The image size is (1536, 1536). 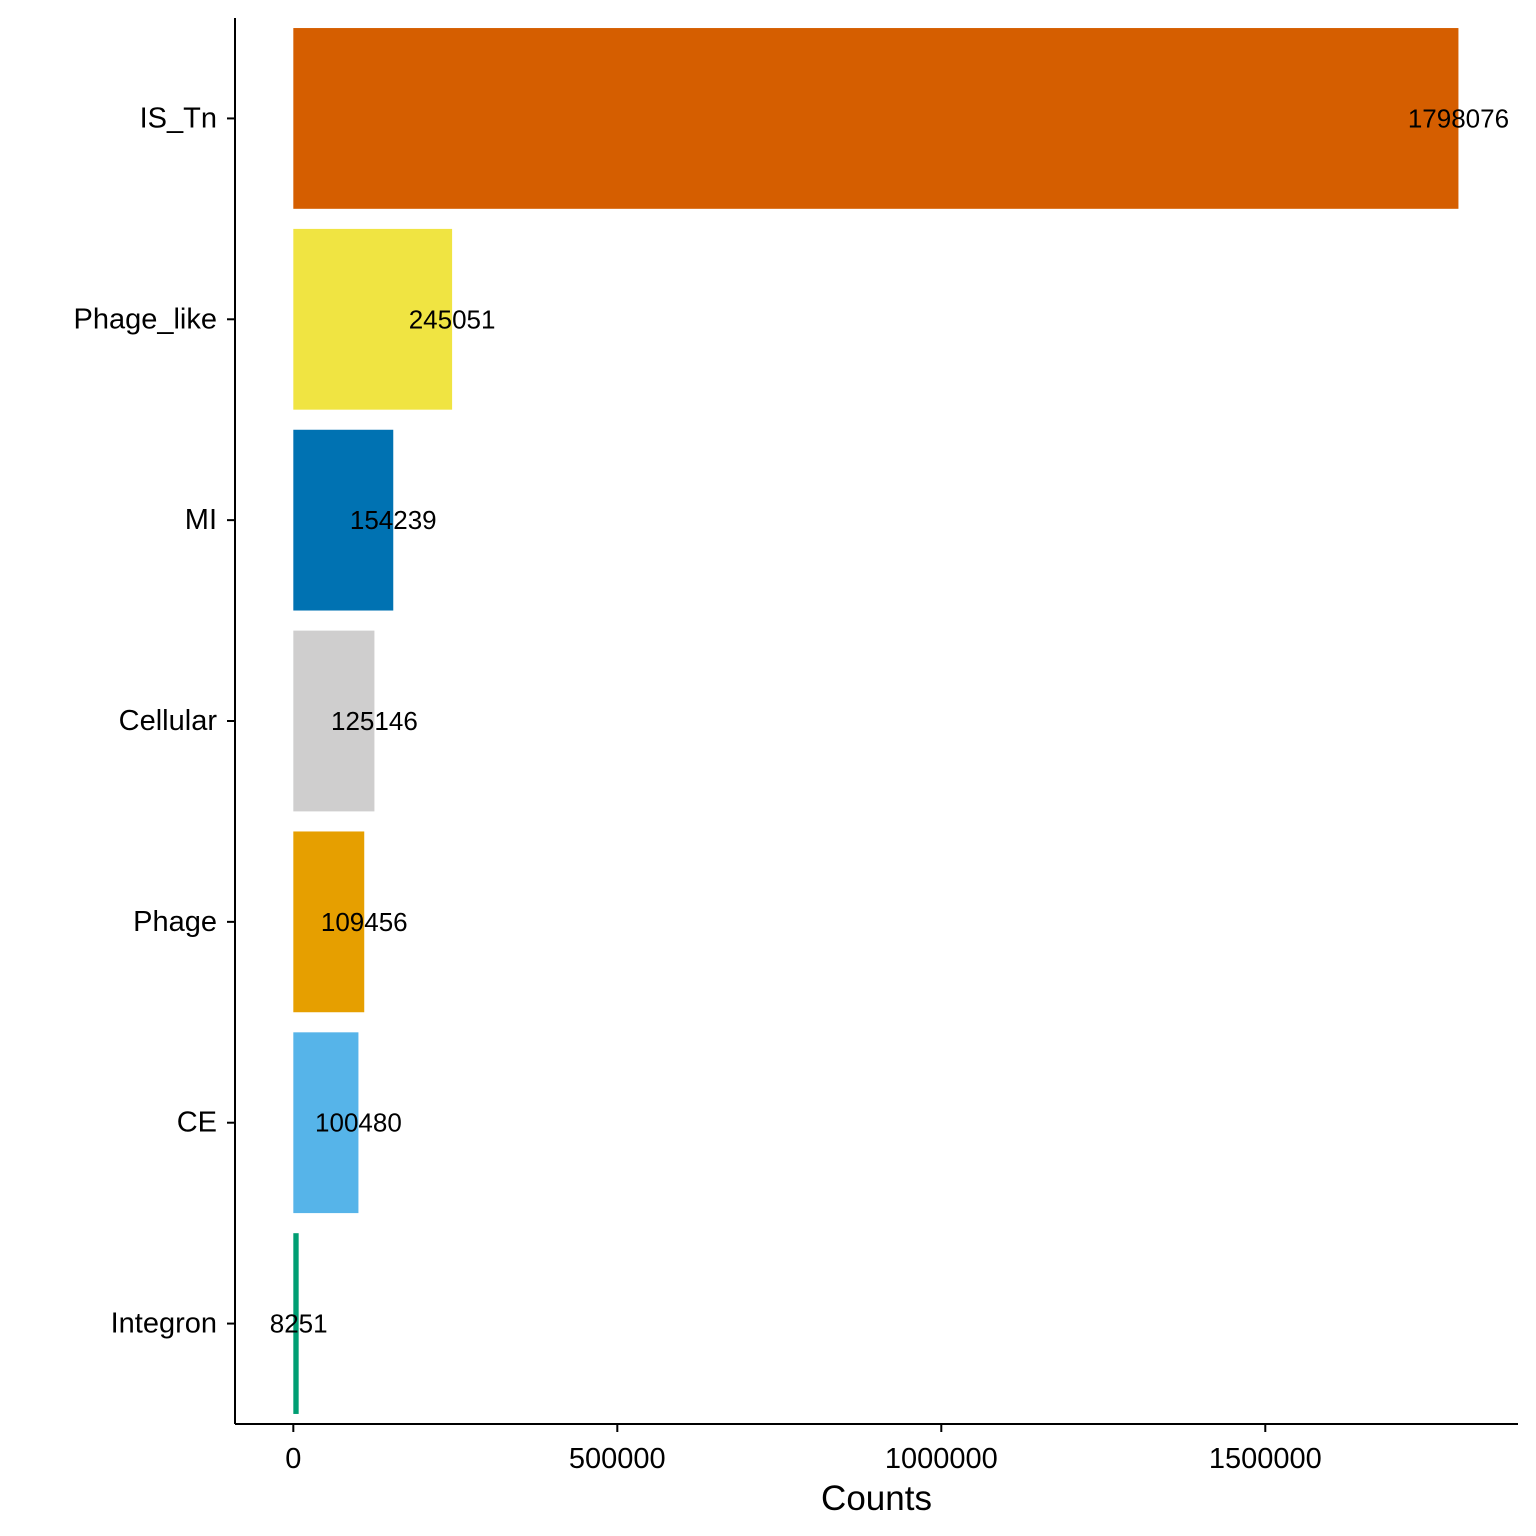 I want to click on x-tick-label: 500000, so click(x=617, y=1459).